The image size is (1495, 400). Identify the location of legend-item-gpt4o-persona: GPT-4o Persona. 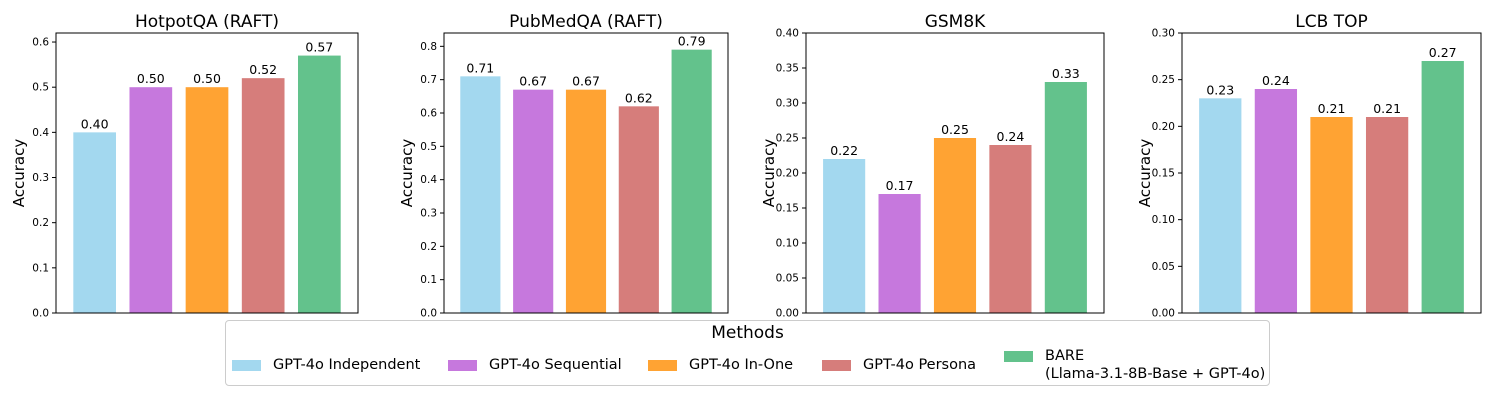
(899, 365).